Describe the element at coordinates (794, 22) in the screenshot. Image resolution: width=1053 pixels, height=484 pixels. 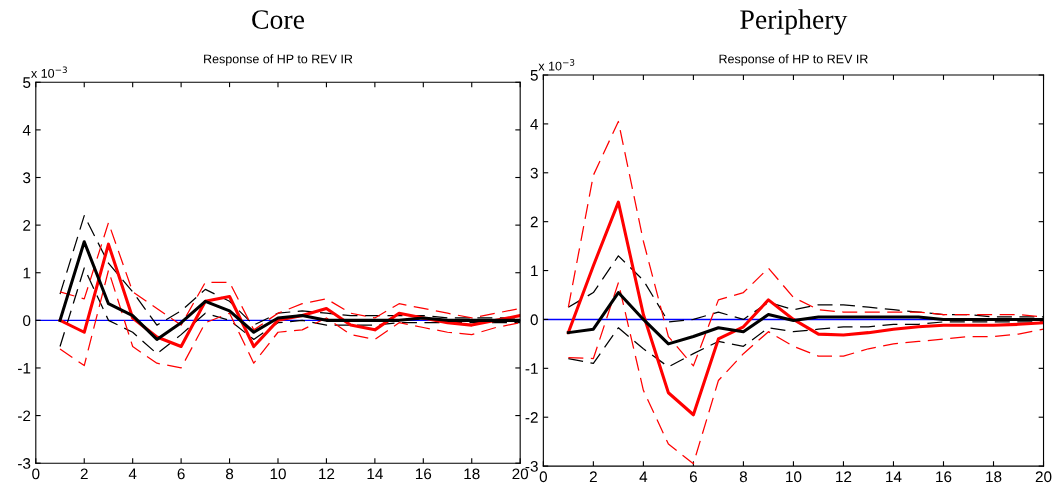
I see `chart-title: Periphery` at that location.